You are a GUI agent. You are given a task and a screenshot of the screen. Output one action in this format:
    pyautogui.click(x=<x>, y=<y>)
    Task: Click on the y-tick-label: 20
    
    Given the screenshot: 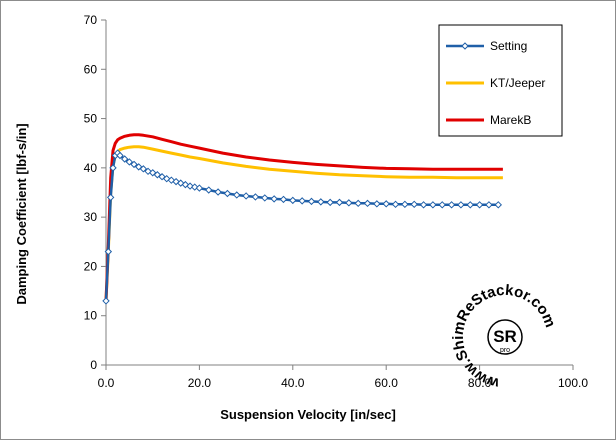 What is the action you would take?
    pyautogui.click(x=91, y=266)
    